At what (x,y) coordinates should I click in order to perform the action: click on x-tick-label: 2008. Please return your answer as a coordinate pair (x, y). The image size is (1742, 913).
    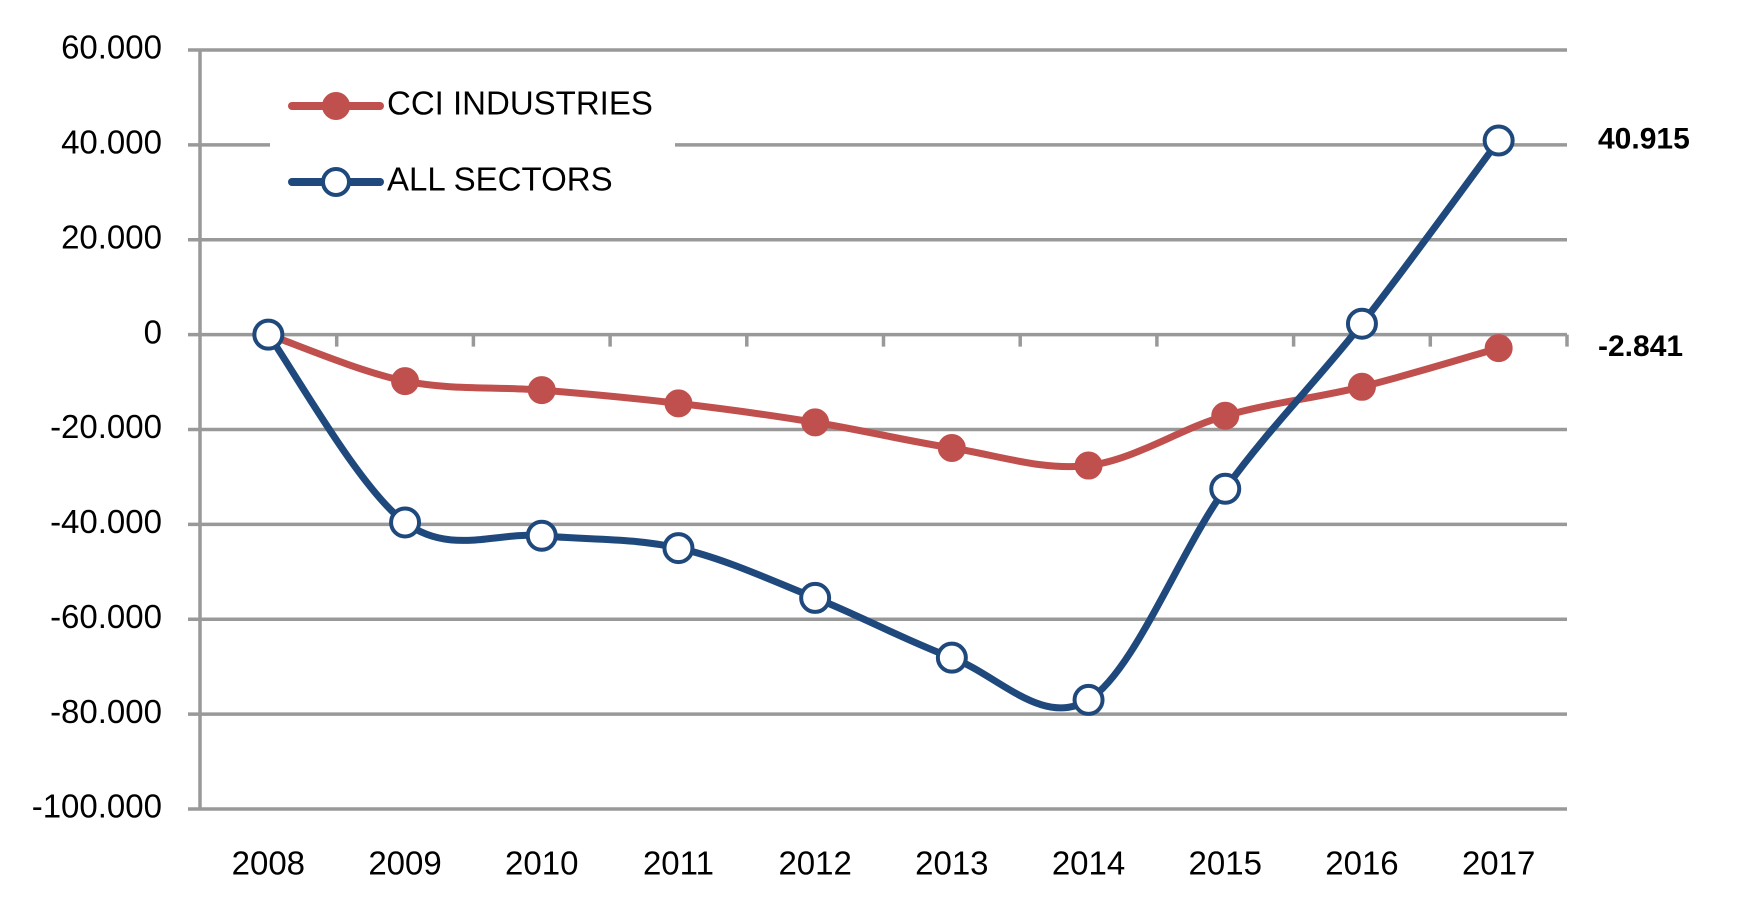
    Looking at the image, I should click on (268, 863).